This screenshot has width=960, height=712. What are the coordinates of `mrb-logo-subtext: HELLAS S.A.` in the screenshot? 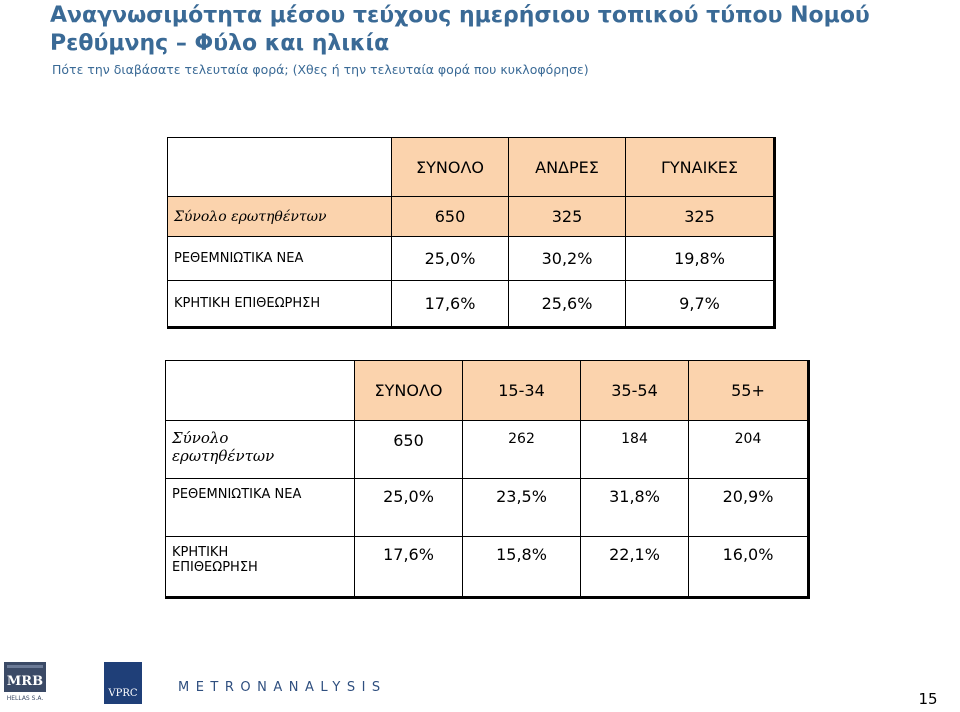 It's located at (25, 698).